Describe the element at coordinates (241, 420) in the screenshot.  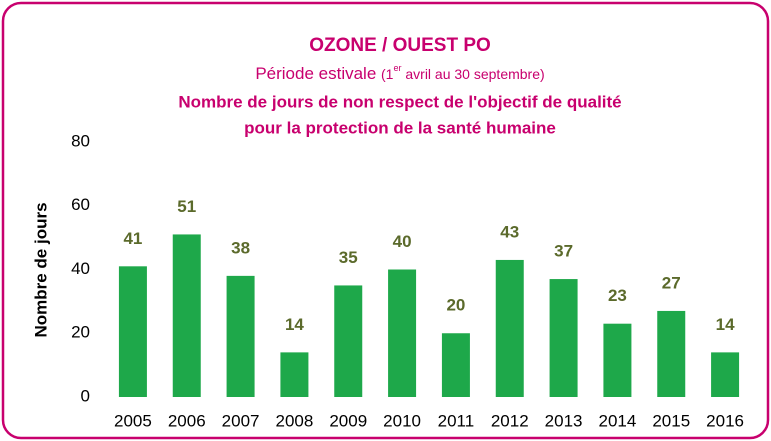
I see `x-tick-label: 2007` at that location.